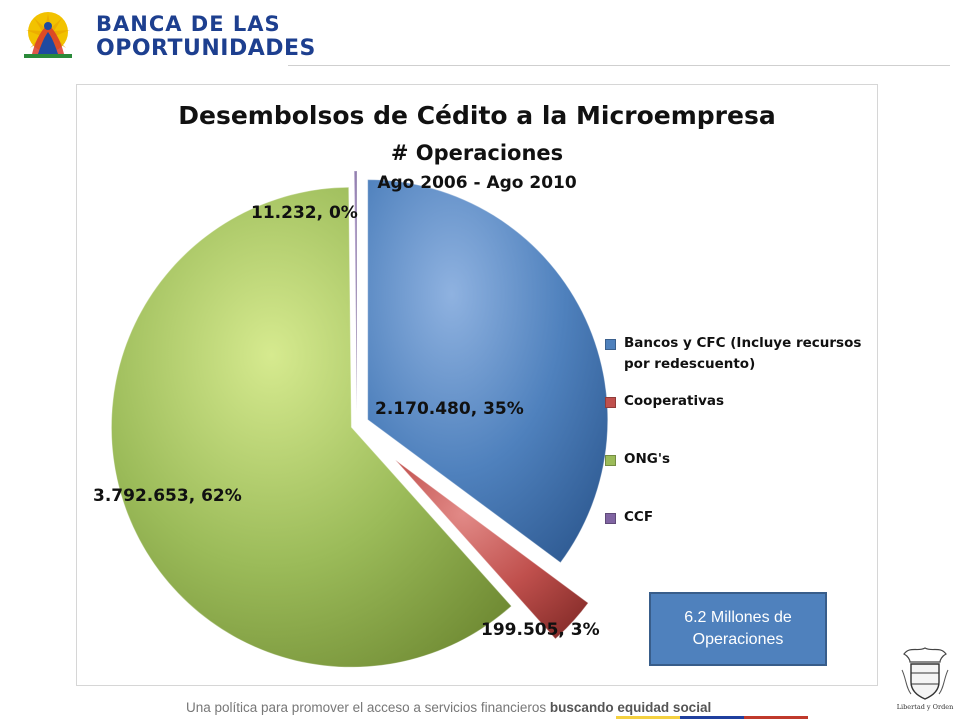  I want to click on brand-name: BANCA DE LAS OPORTUNIDADES, so click(206, 37).